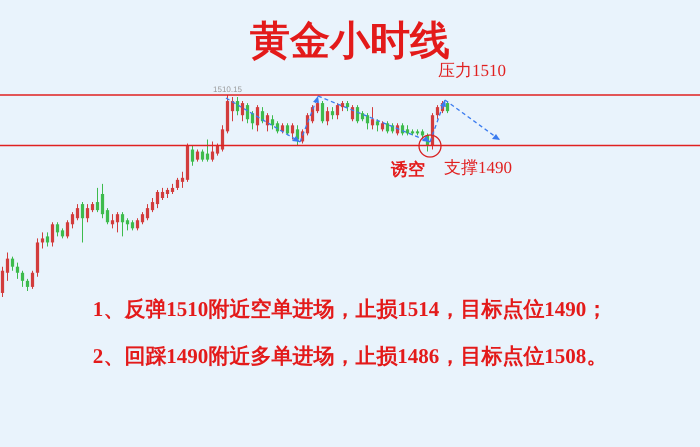 Image resolution: width=700 pixels, height=447 pixels. I want to click on ref-line-label: 压力1510, so click(472, 70).